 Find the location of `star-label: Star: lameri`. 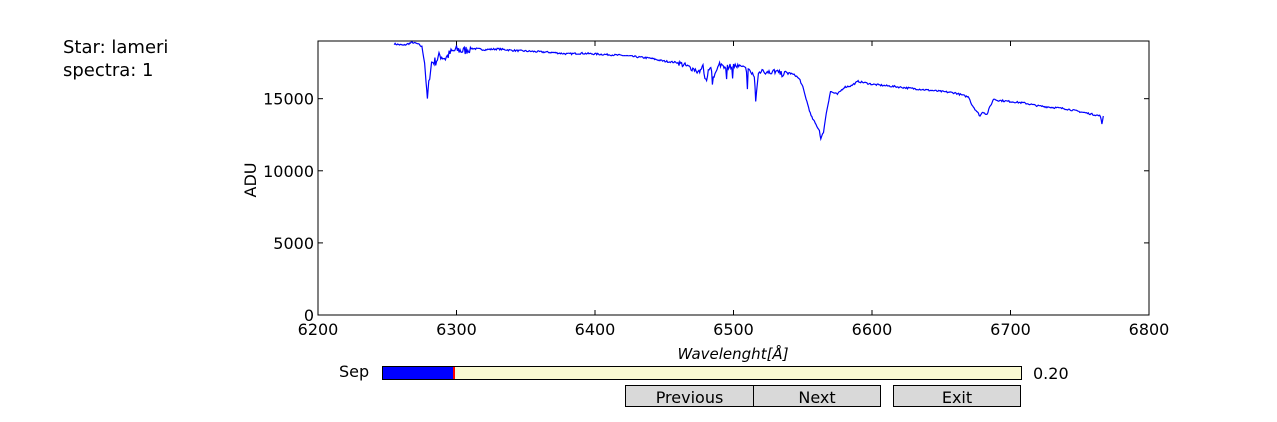

star-label: Star: lameri is located at coordinates (116, 47).